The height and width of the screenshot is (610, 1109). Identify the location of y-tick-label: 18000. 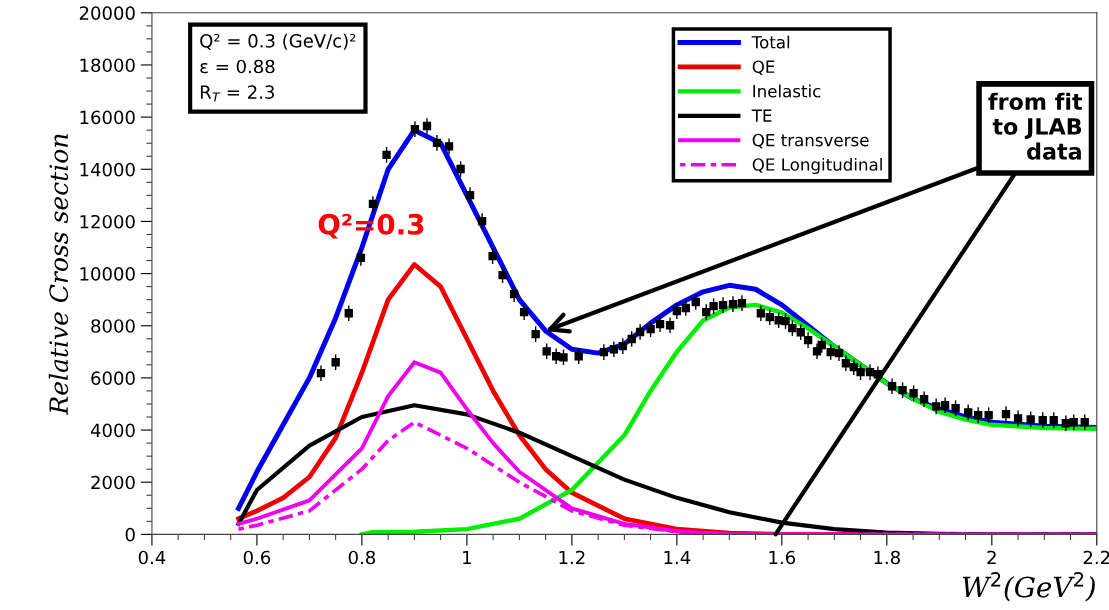
(107, 65).